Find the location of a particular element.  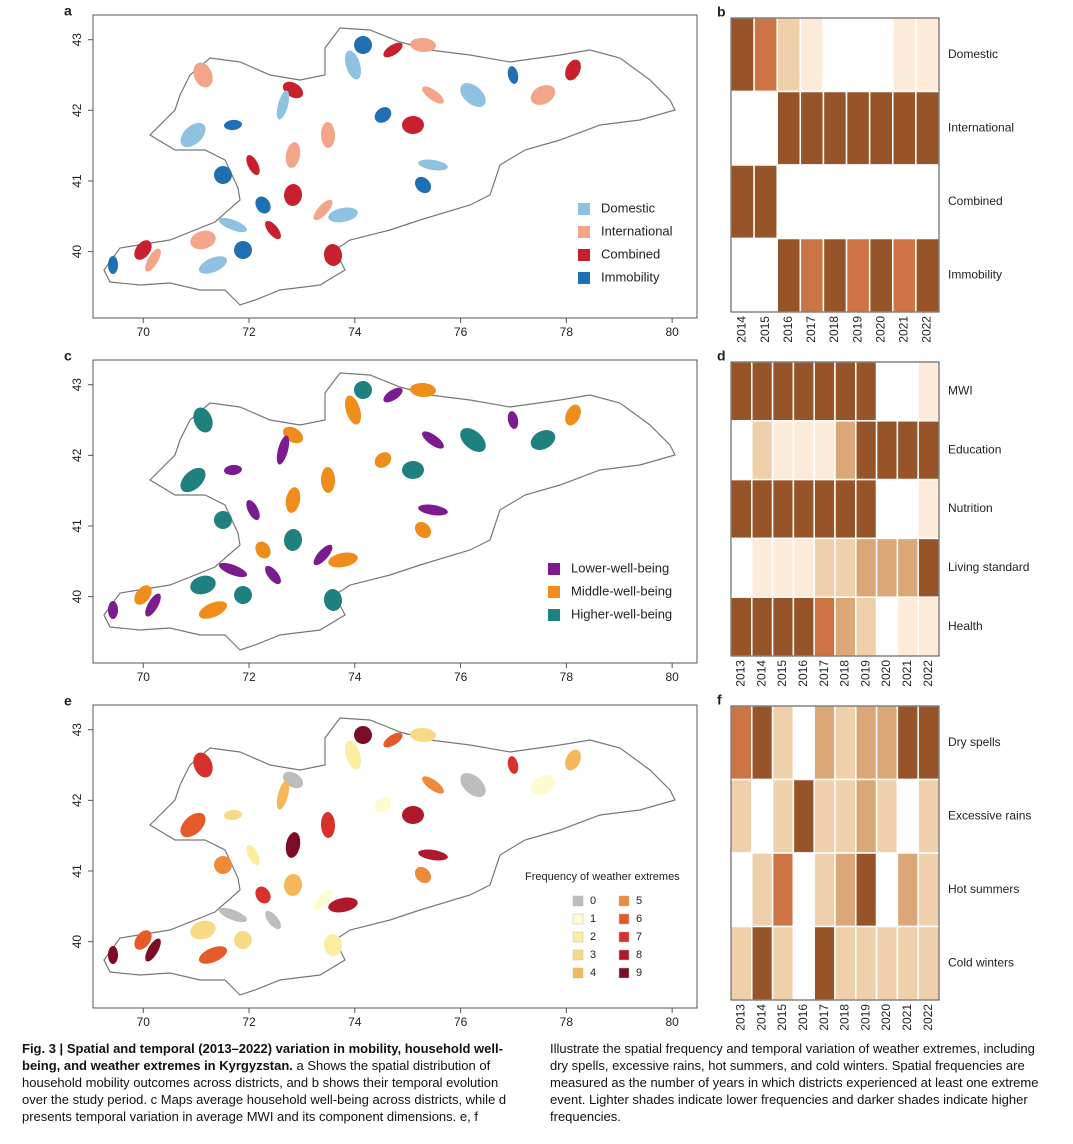

panel-label: f is located at coordinates (719, 700).